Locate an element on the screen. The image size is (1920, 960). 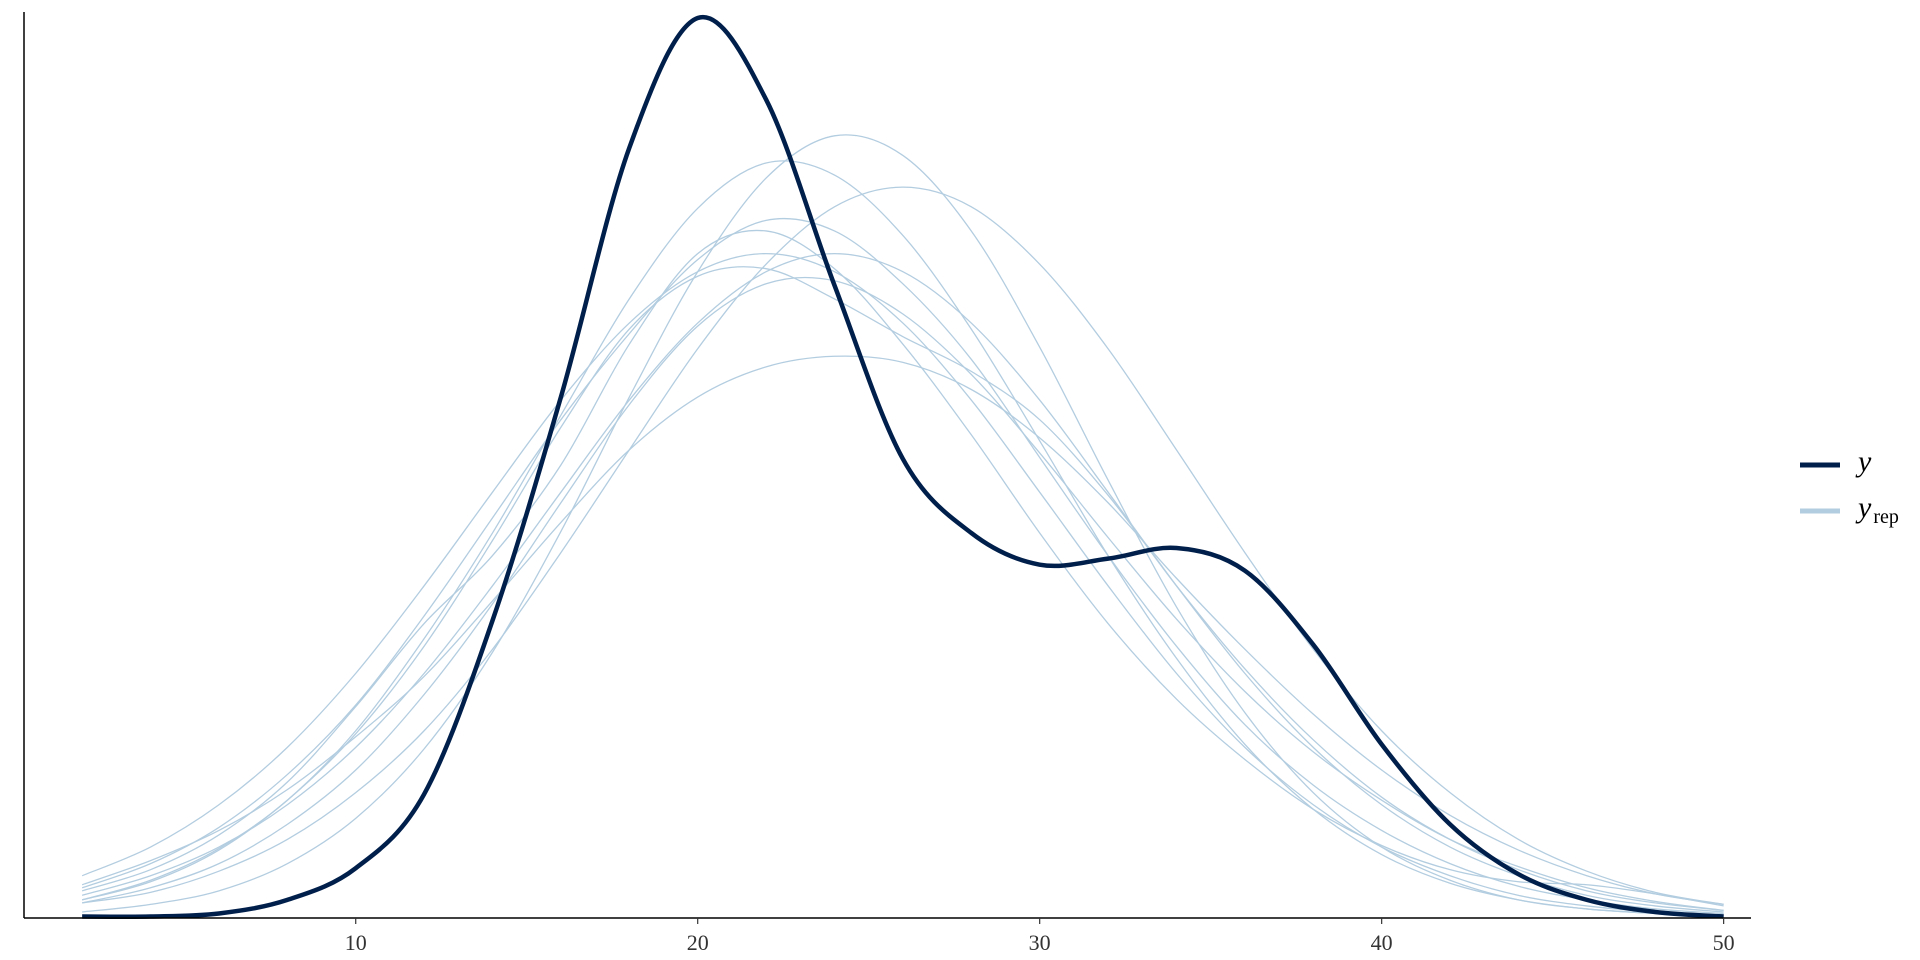
x-tick-label: 10 is located at coordinates (356, 942).